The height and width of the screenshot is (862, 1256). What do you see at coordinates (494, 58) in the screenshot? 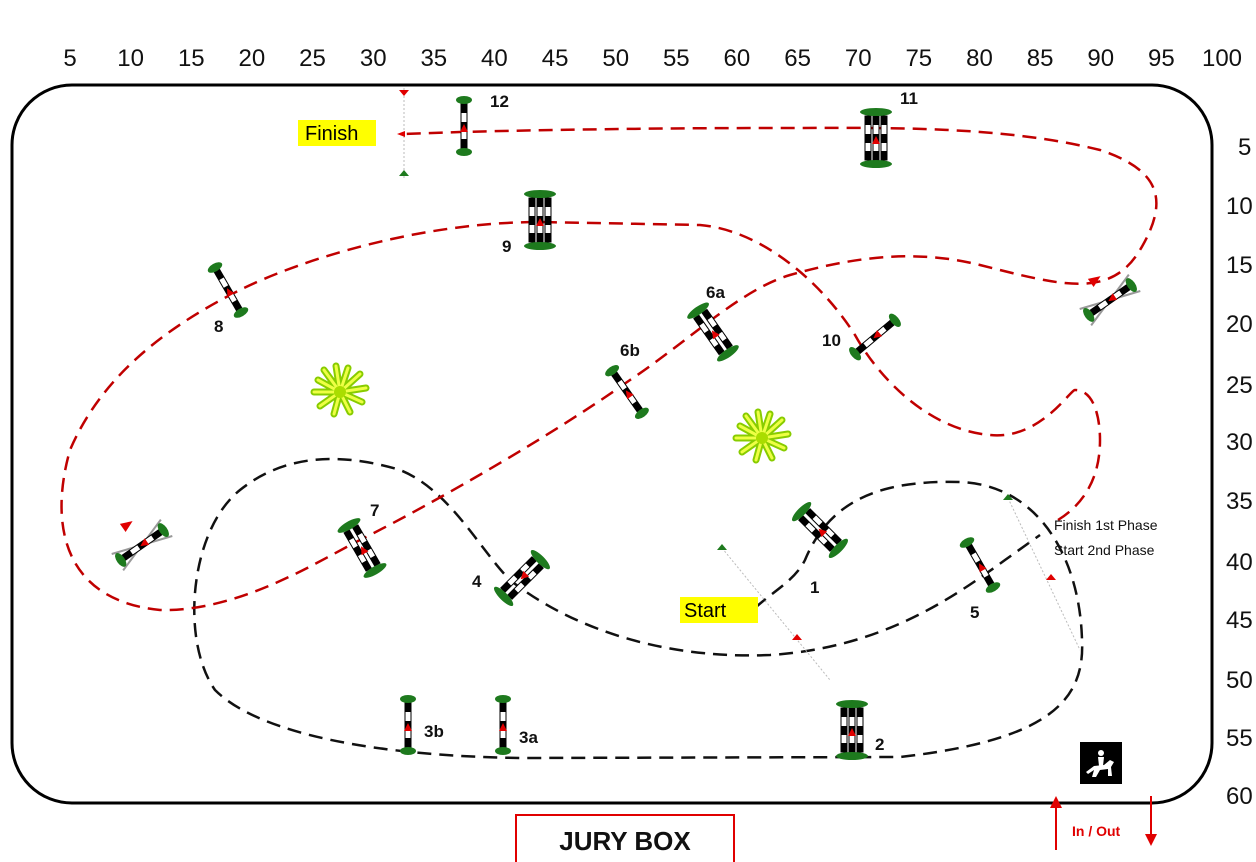
I see `scale-top-40: 40` at bounding box center [494, 58].